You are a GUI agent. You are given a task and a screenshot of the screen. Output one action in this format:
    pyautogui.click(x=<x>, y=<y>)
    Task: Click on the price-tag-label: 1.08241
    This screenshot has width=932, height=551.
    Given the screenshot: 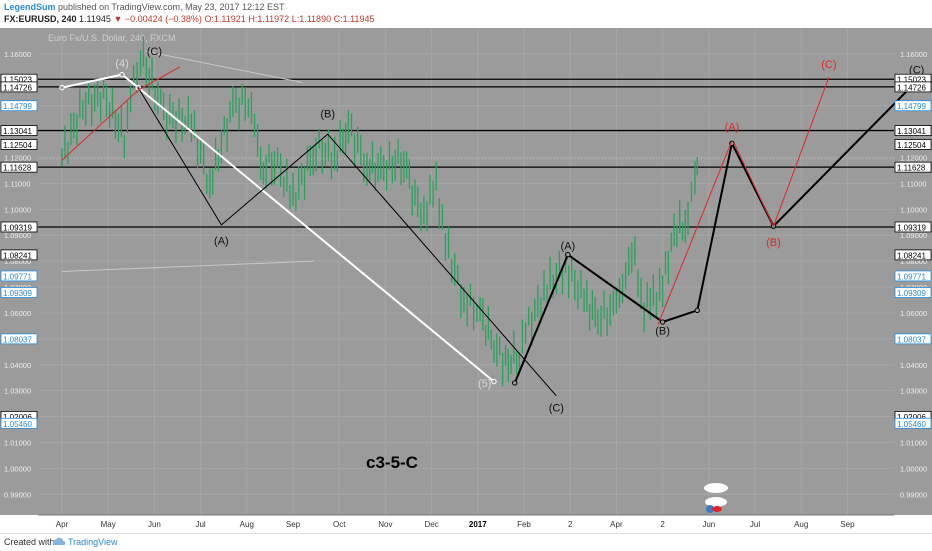 What is the action you would take?
    pyautogui.click(x=911, y=255)
    